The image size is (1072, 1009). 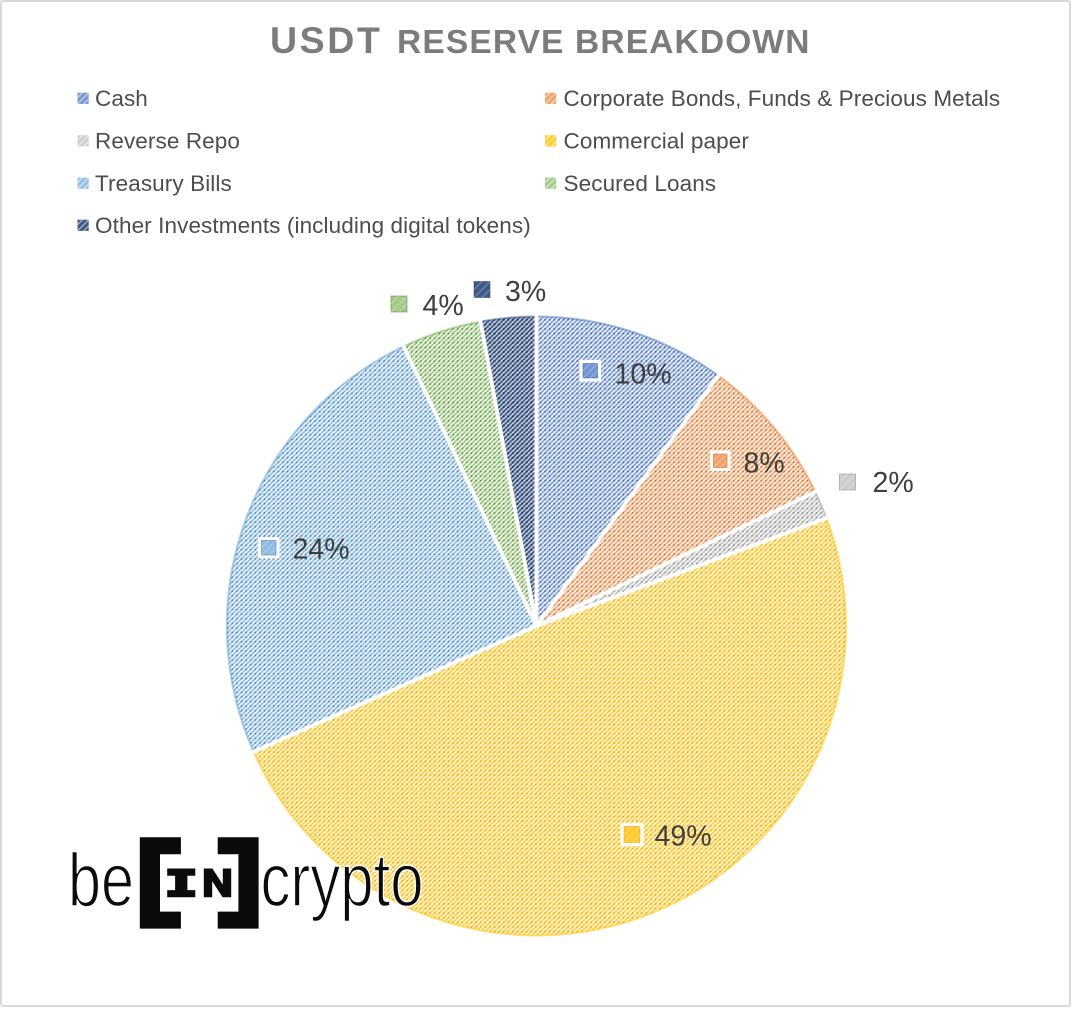 What do you see at coordinates (121, 98) in the screenshot?
I see `svg-text: Cash` at bounding box center [121, 98].